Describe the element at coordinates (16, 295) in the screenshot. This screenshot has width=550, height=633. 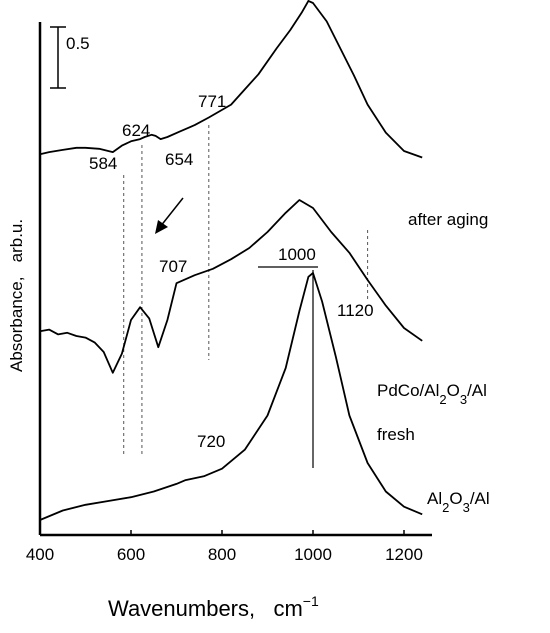
I see `y-axis-label: Absorbance, arb.u.` at that location.